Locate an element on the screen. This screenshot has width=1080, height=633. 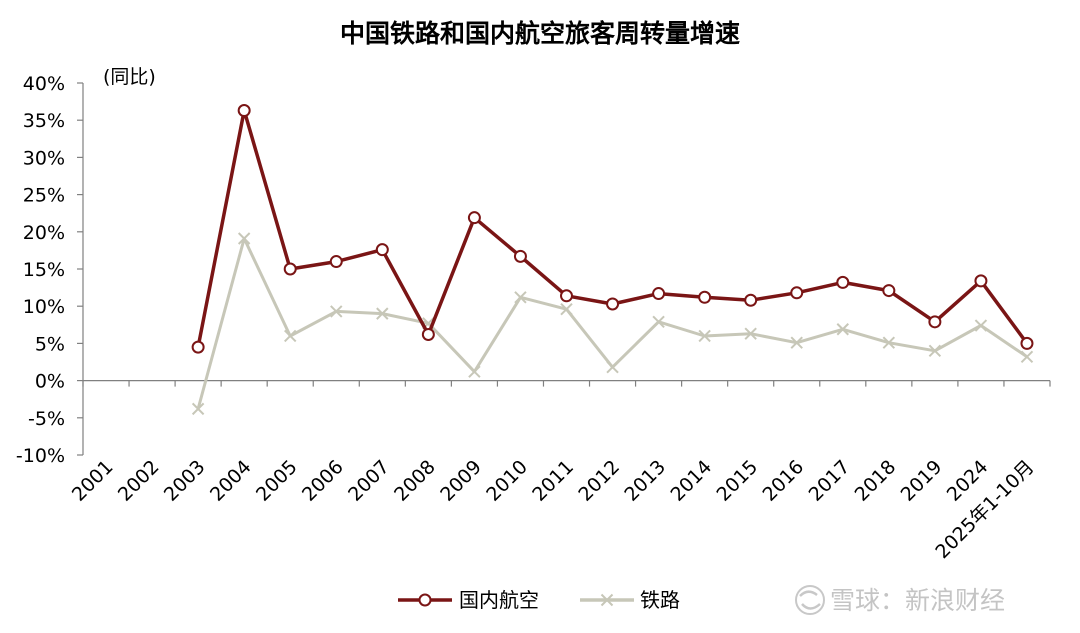
x-tick-label: 2015 is located at coordinates (737, 481).